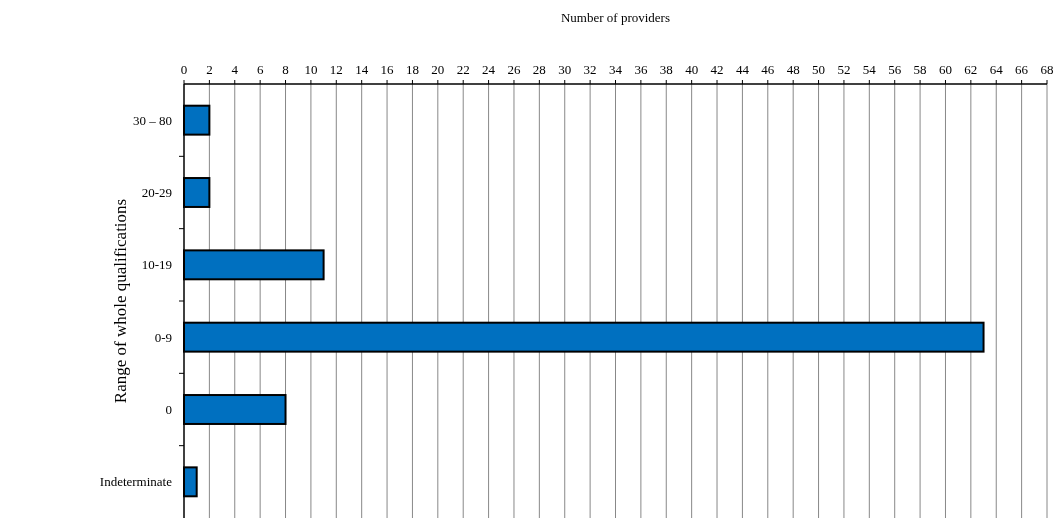  Describe the element at coordinates (156, 193) in the screenshot. I see `y-tick-label: 20-29` at that location.